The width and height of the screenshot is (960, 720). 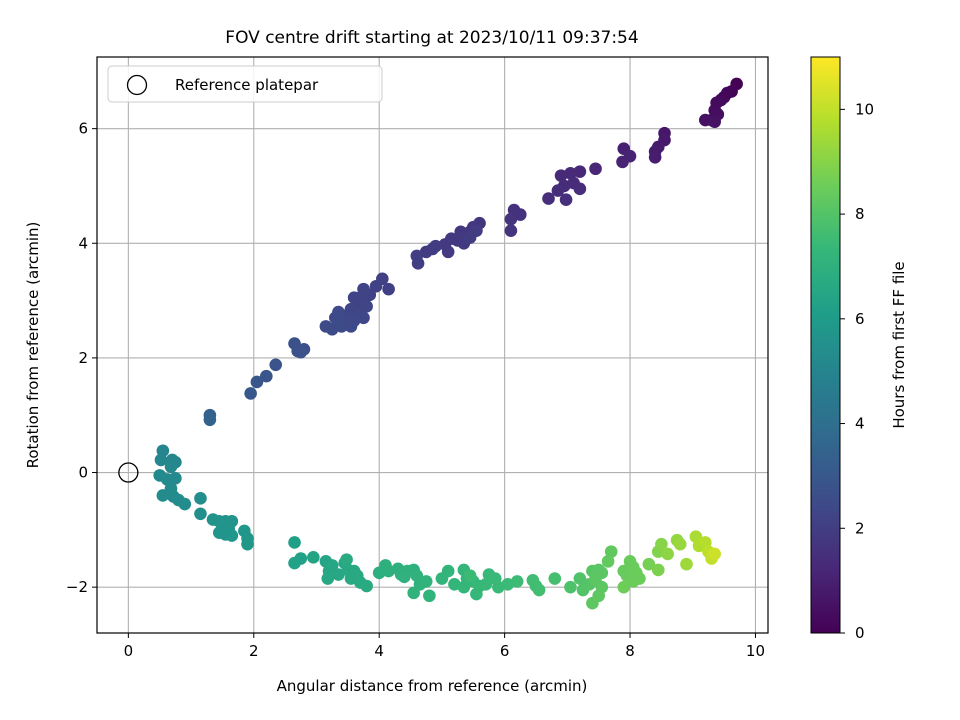 What do you see at coordinates (864, 109) in the screenshot?
I see `colorbar-tick-label: 10` at bounding box center [864, 109].